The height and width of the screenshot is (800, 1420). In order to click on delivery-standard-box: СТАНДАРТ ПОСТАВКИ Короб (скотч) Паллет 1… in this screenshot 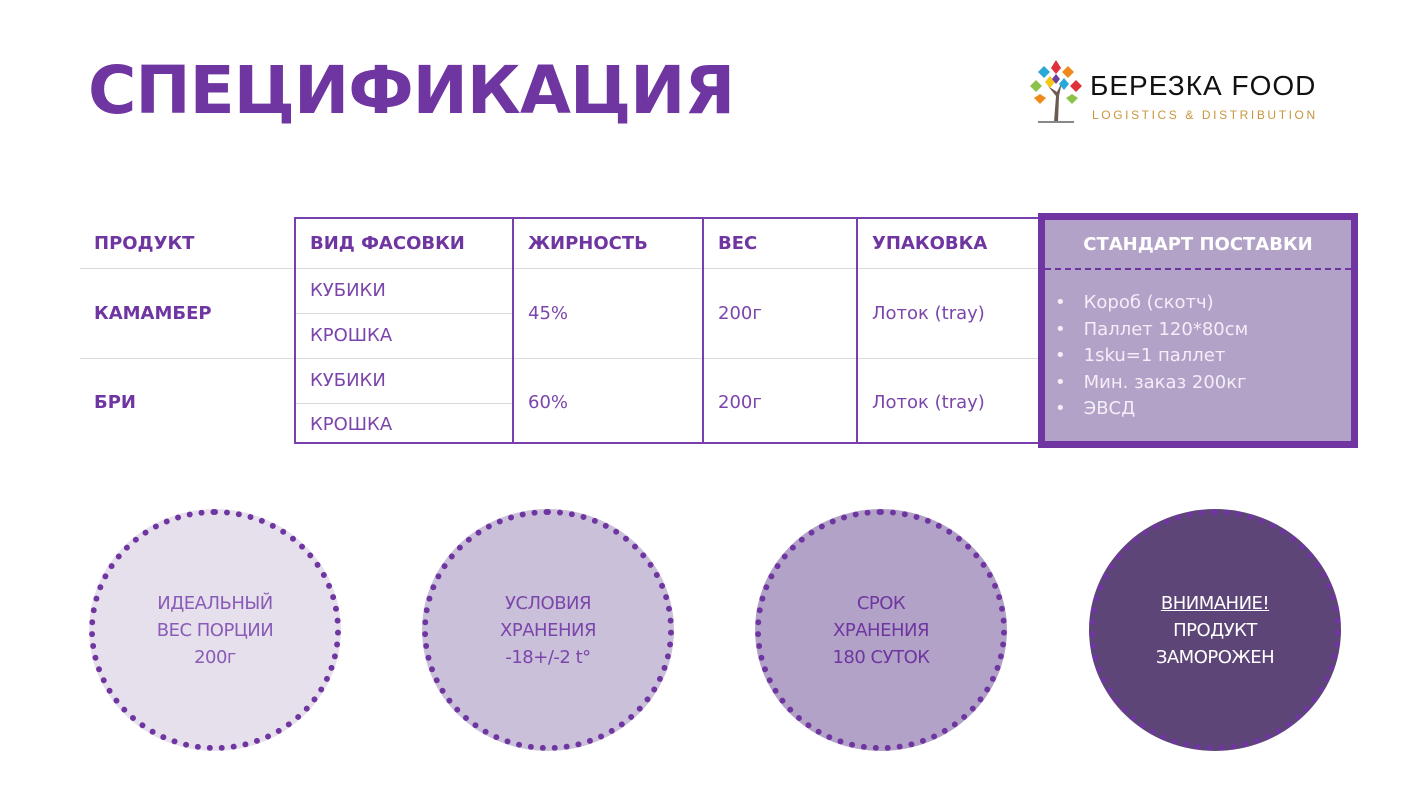, I will do `click(1198, 330)`.